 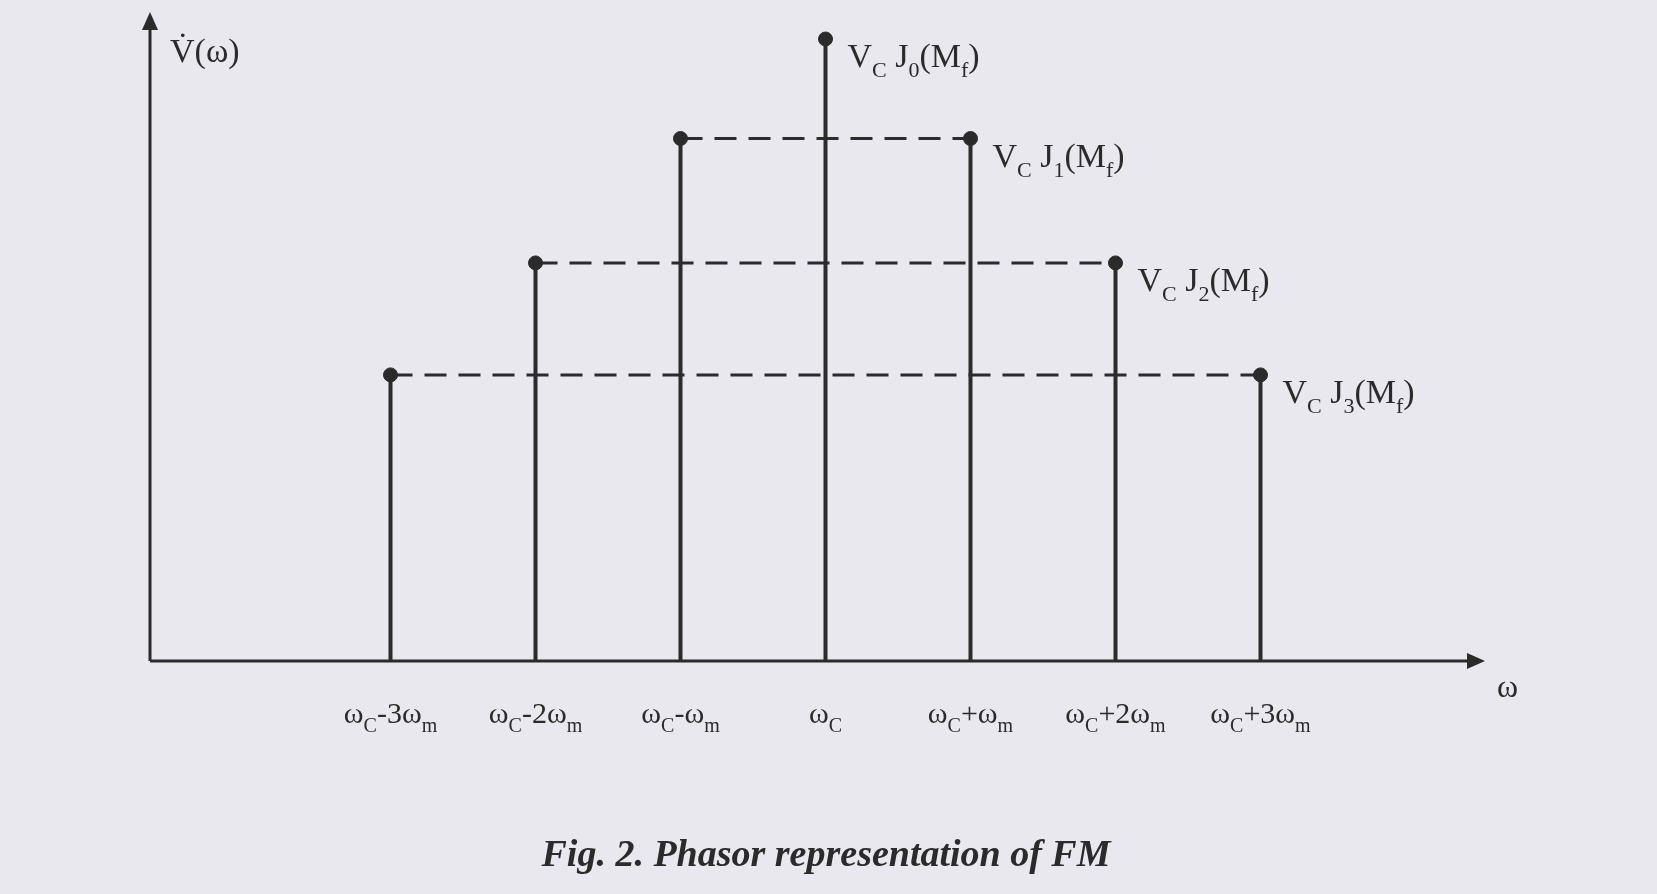 What do you see at coordinates (826, 853) in the screenshot?
I see `text: Fig. 2. Phasor representation of FM` at bounding box center [826, 853].